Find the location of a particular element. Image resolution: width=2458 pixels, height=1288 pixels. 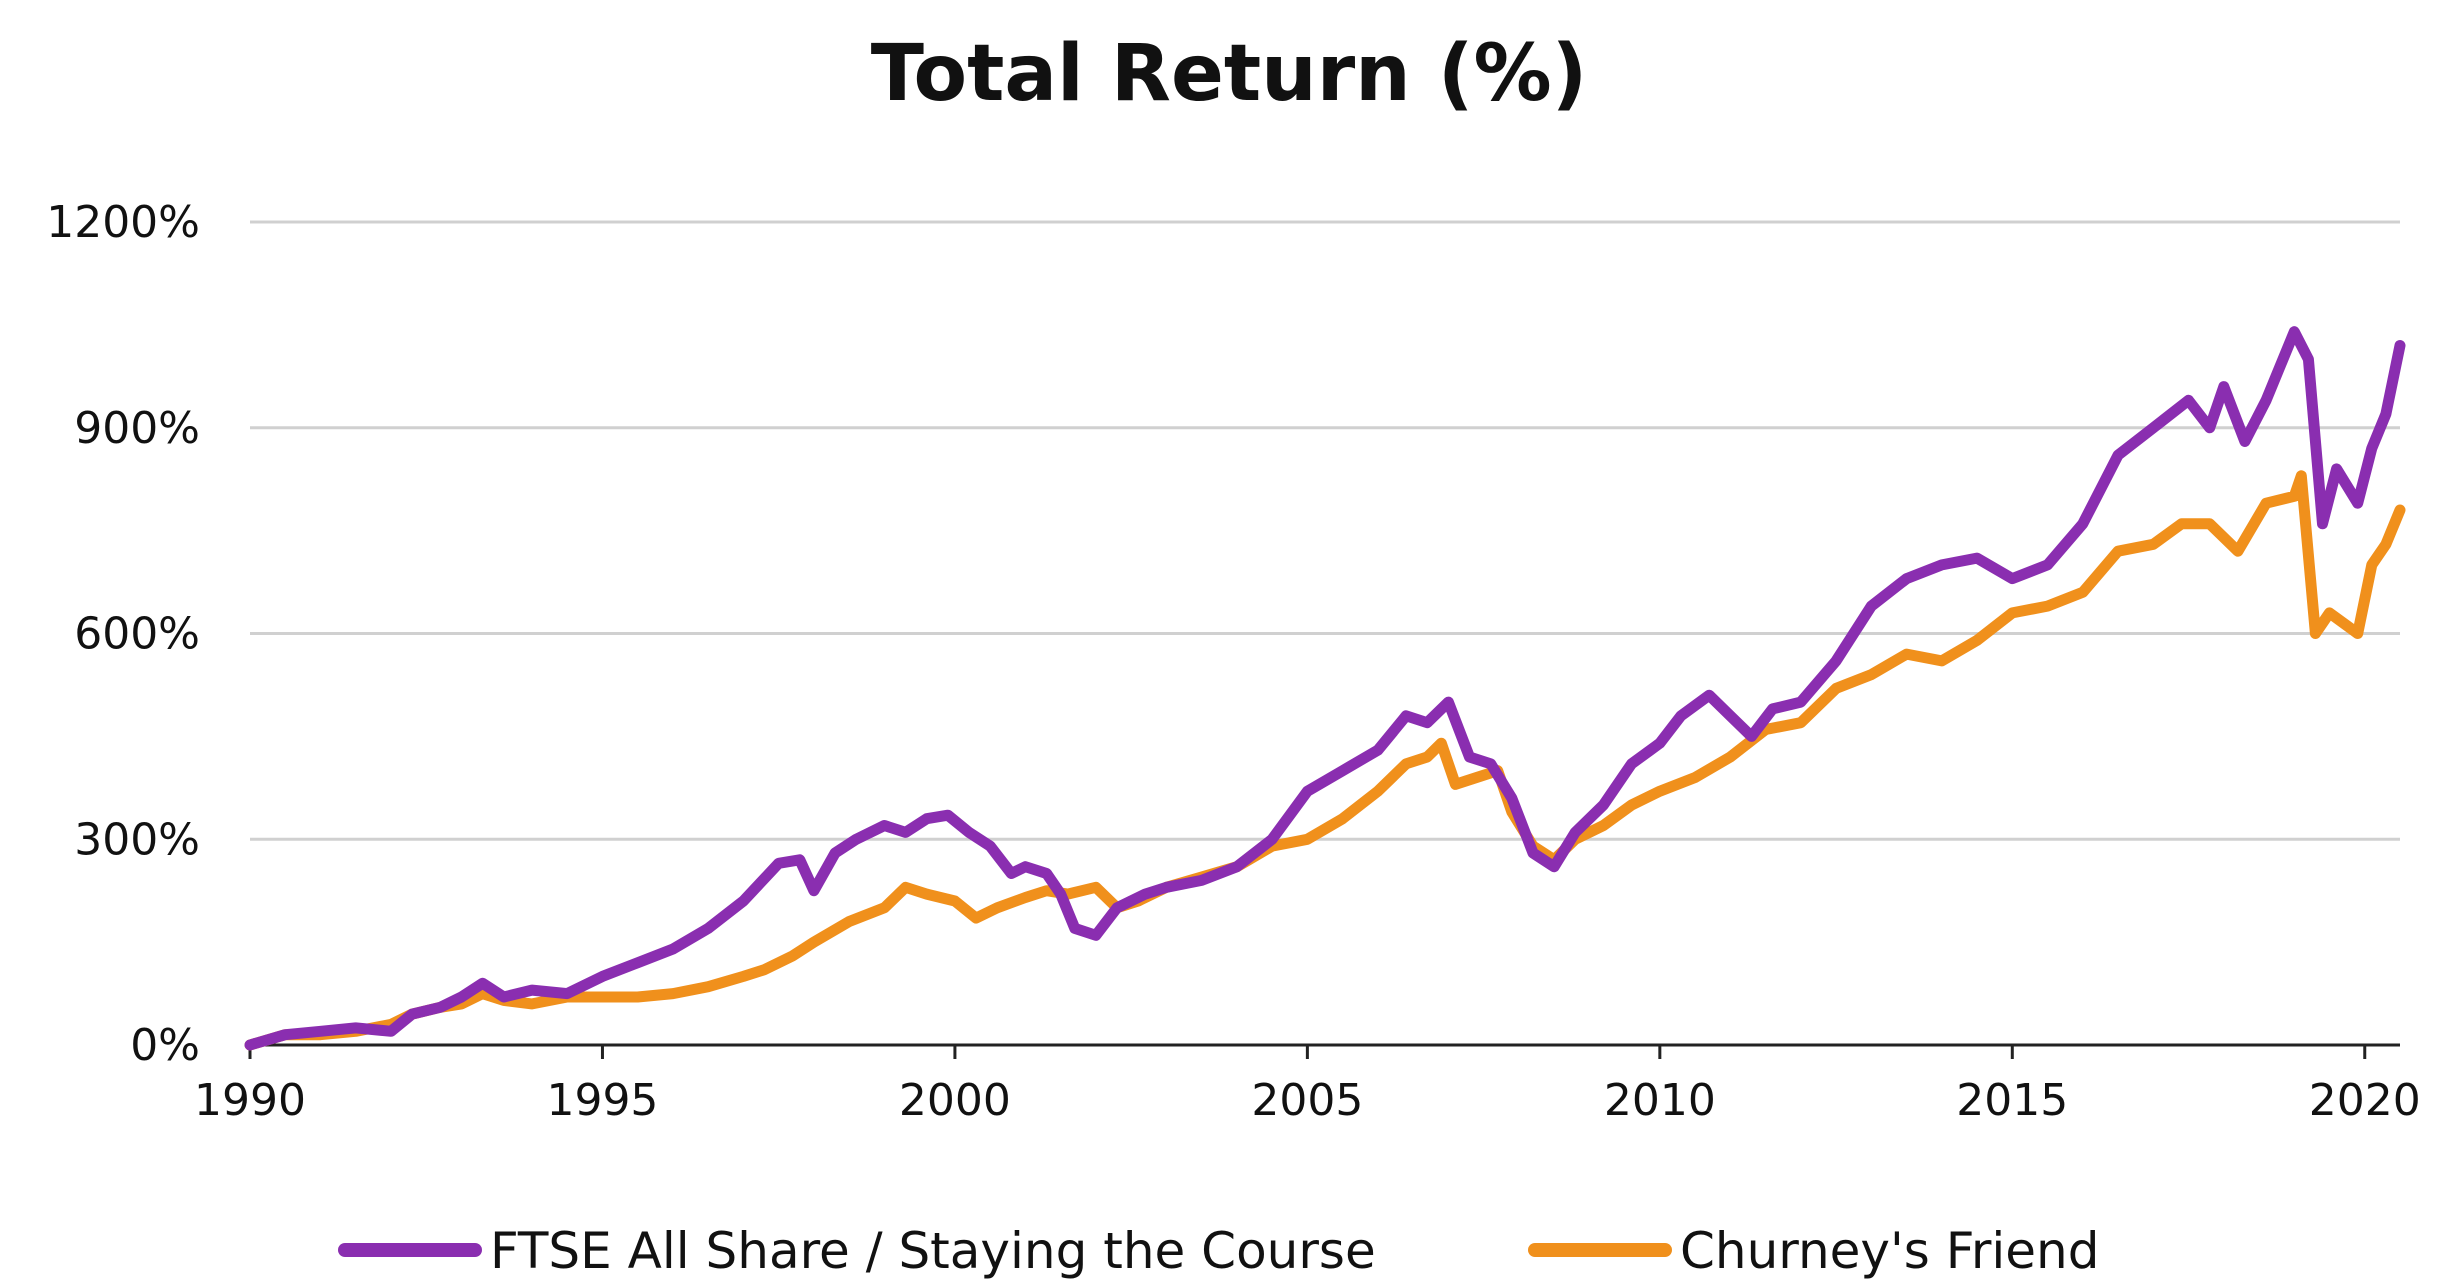

x-tick-label: 2000 is located at coordinates (955, 1100).